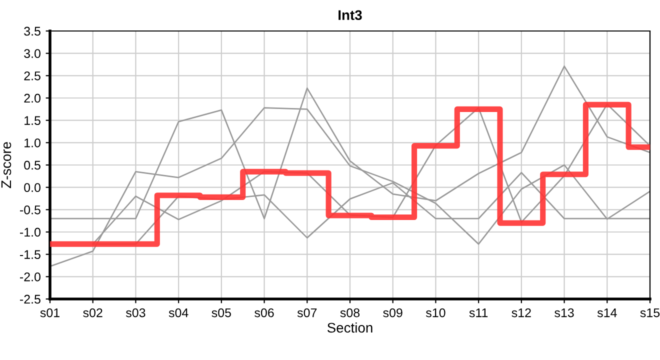 This screenshot has width=660, height=360. What do you see at coordinates (30, 254) in the screenshot?
I see `y-tick-label: -1.5` at bounding box center [30, 254].